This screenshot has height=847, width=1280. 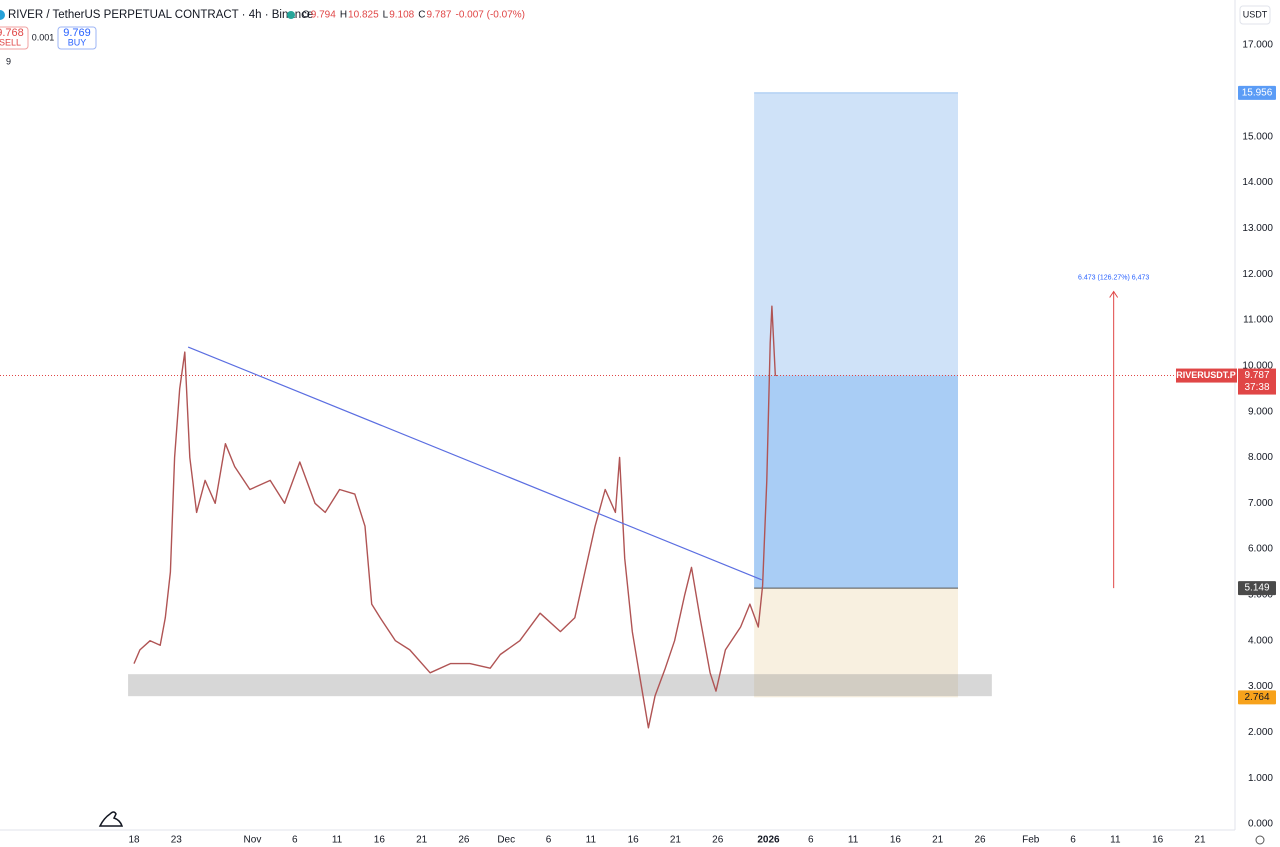 What do you see at coordinates (77, 33) in the screenshot?
I see `buy-price: 9.769` at bounding box center [77, 33].